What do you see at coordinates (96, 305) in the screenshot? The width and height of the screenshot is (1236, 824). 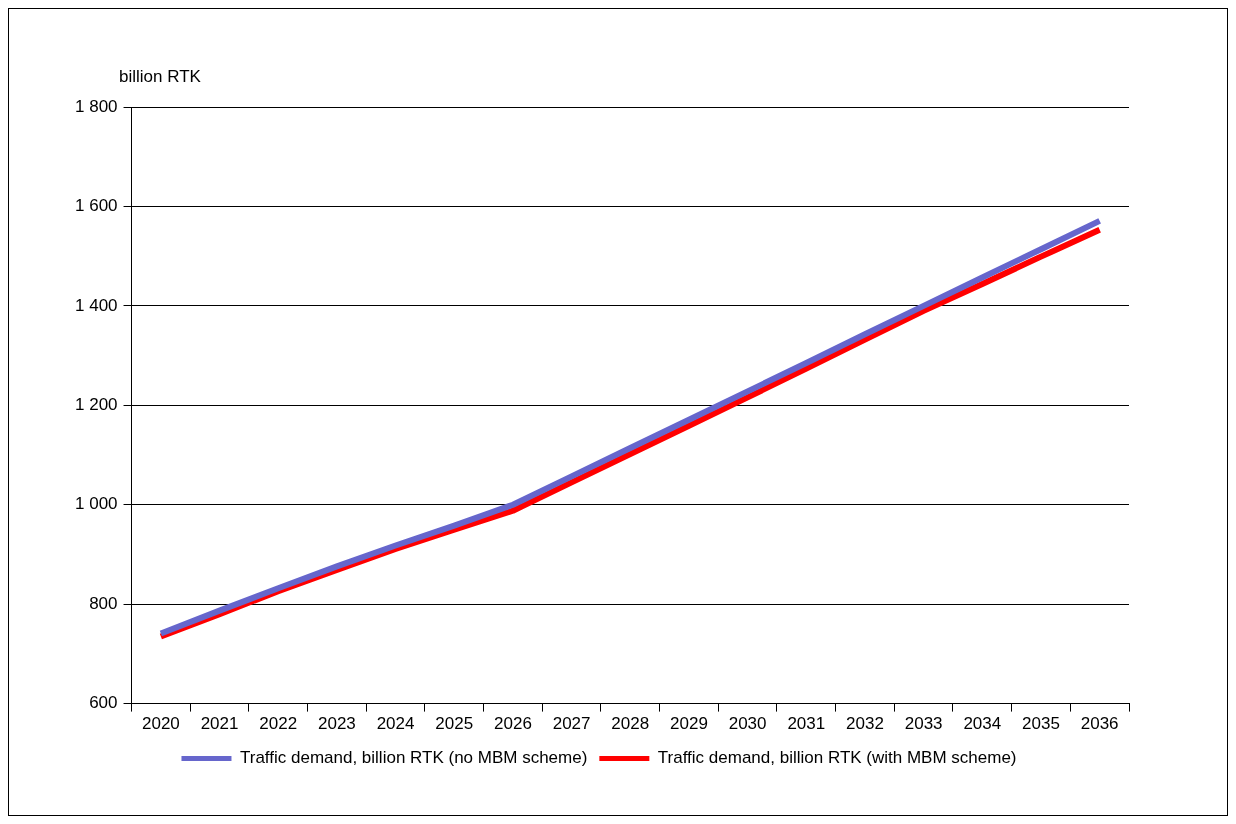 I see `y-tick-label: 1 400` at bounding box center [96, 305].